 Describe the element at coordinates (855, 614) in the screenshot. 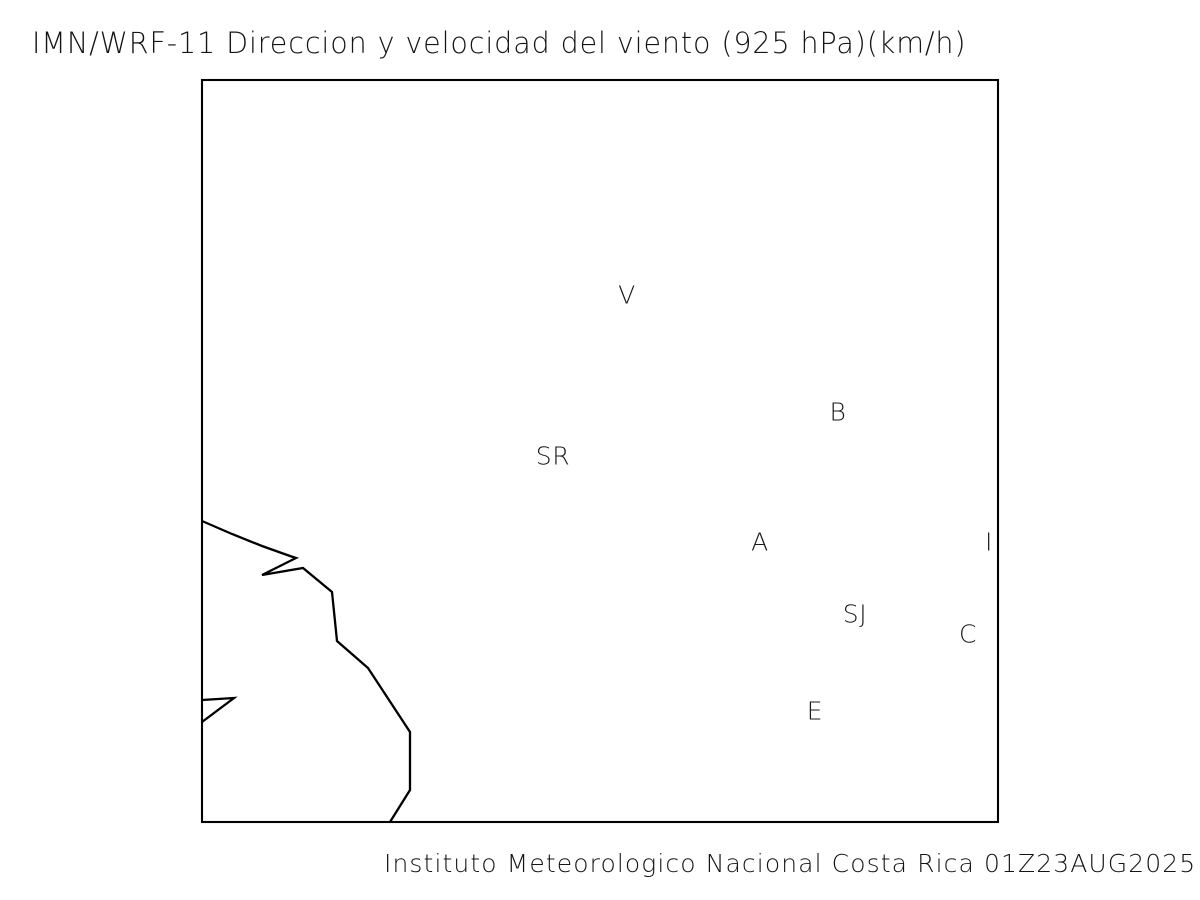

I see `station-label-sj: SJ` at that location.